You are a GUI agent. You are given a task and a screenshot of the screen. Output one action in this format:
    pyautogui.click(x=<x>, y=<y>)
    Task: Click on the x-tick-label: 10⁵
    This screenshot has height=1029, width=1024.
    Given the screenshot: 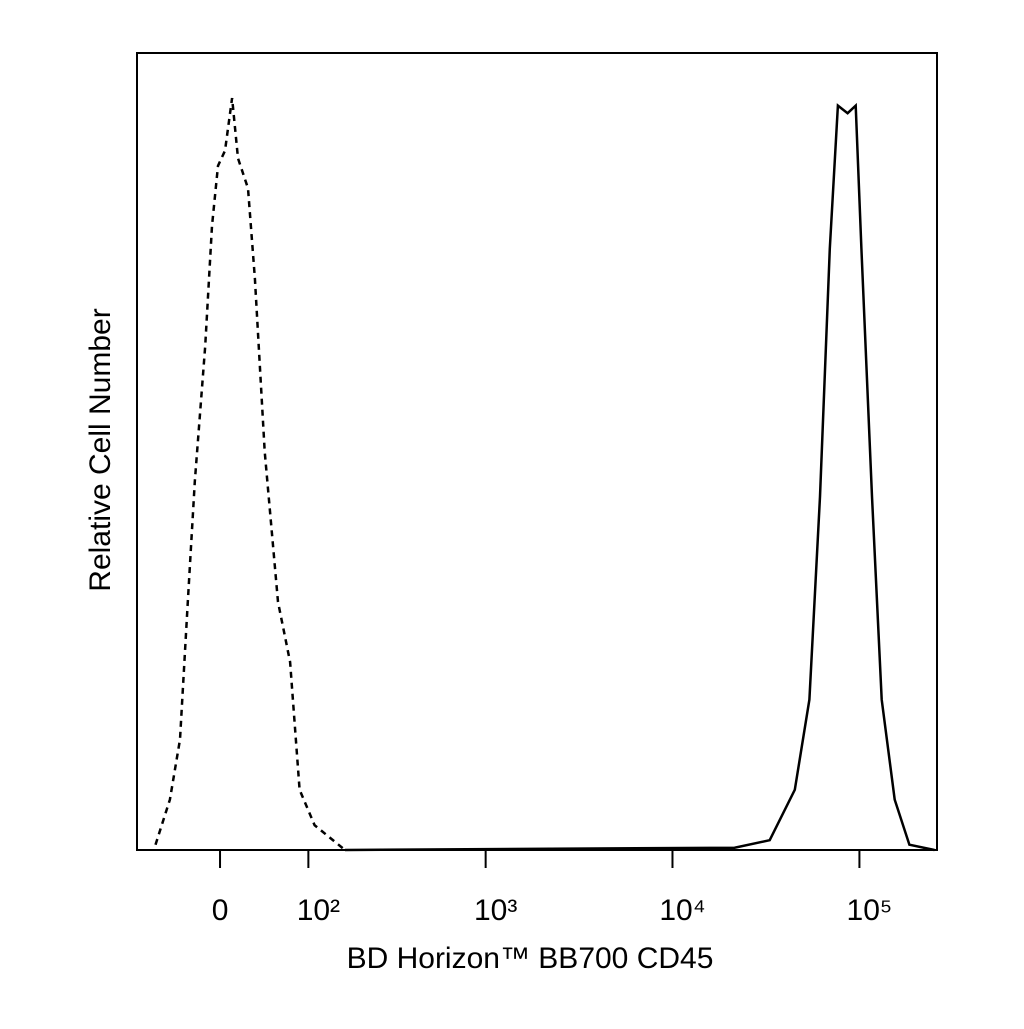 What is the action you would take?
    pyautogui.click(x=870, y=910)
    